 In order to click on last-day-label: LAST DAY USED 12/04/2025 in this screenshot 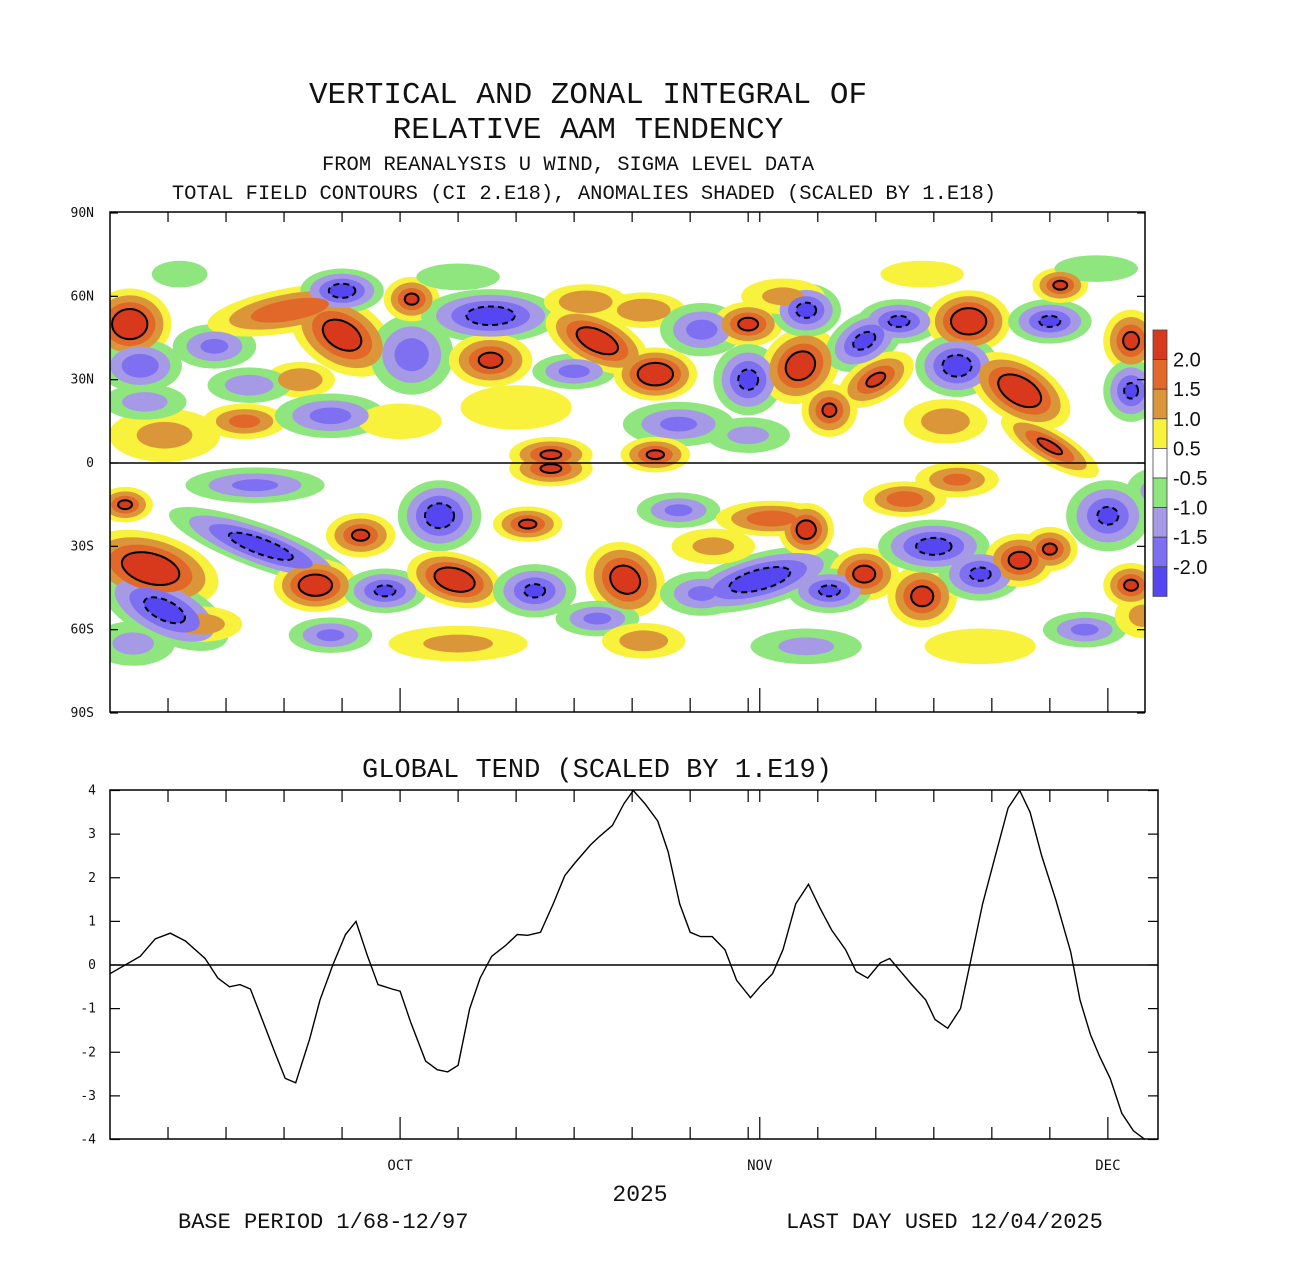, I will do `click(944, 1222)`.